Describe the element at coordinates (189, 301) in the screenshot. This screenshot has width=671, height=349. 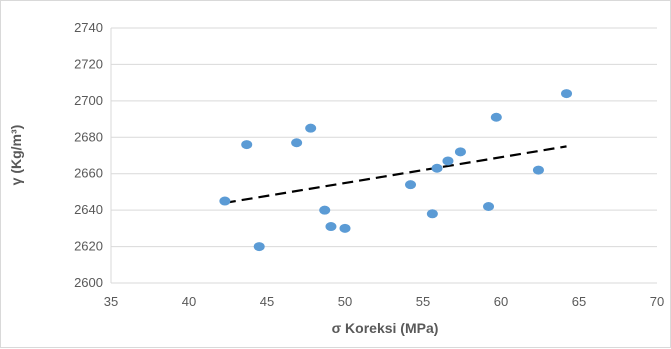
I see `x-tick-label: 40` at that location.